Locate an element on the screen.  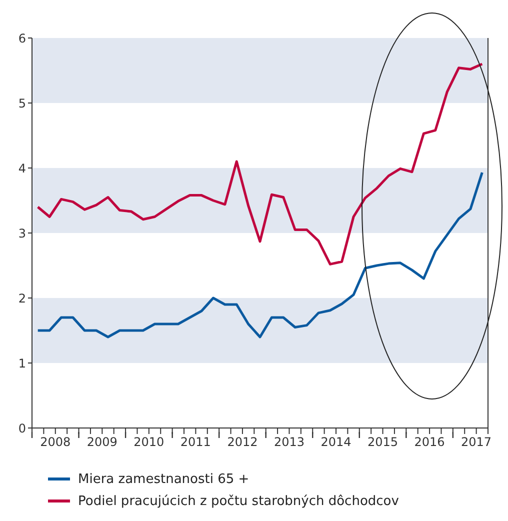
x-tick-label: 2009 is located at coordinates (102, 442).